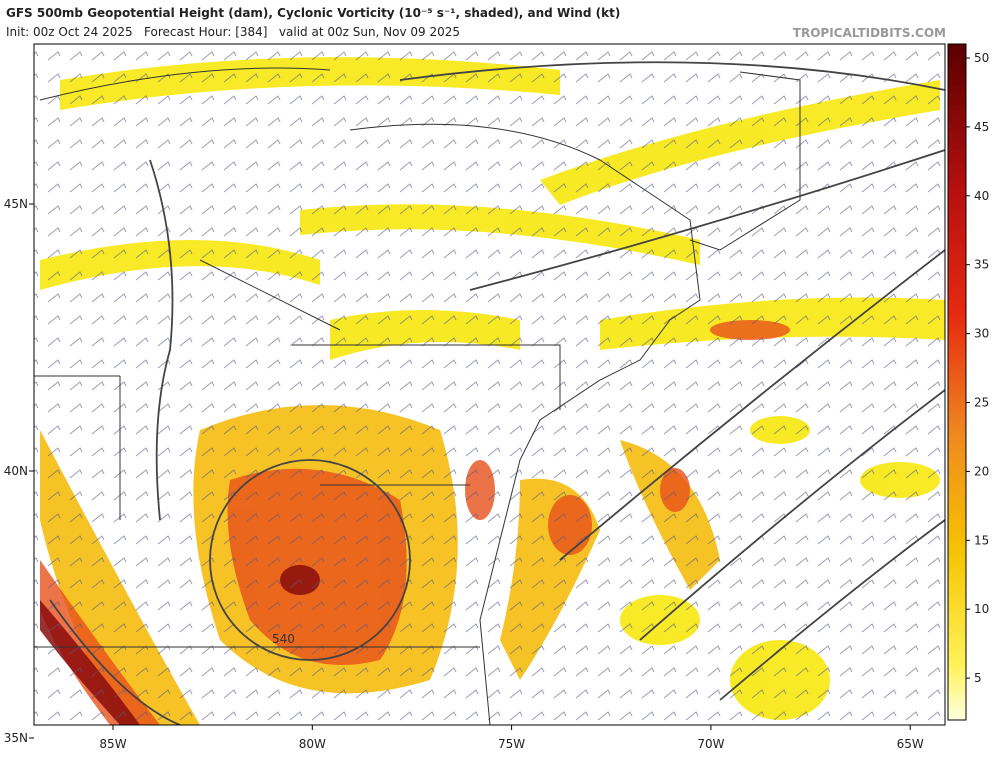  What do you see at coordinates (710, 744) in the screenshot?
I see `x-label: 70W` at bounding box center [710, 744].